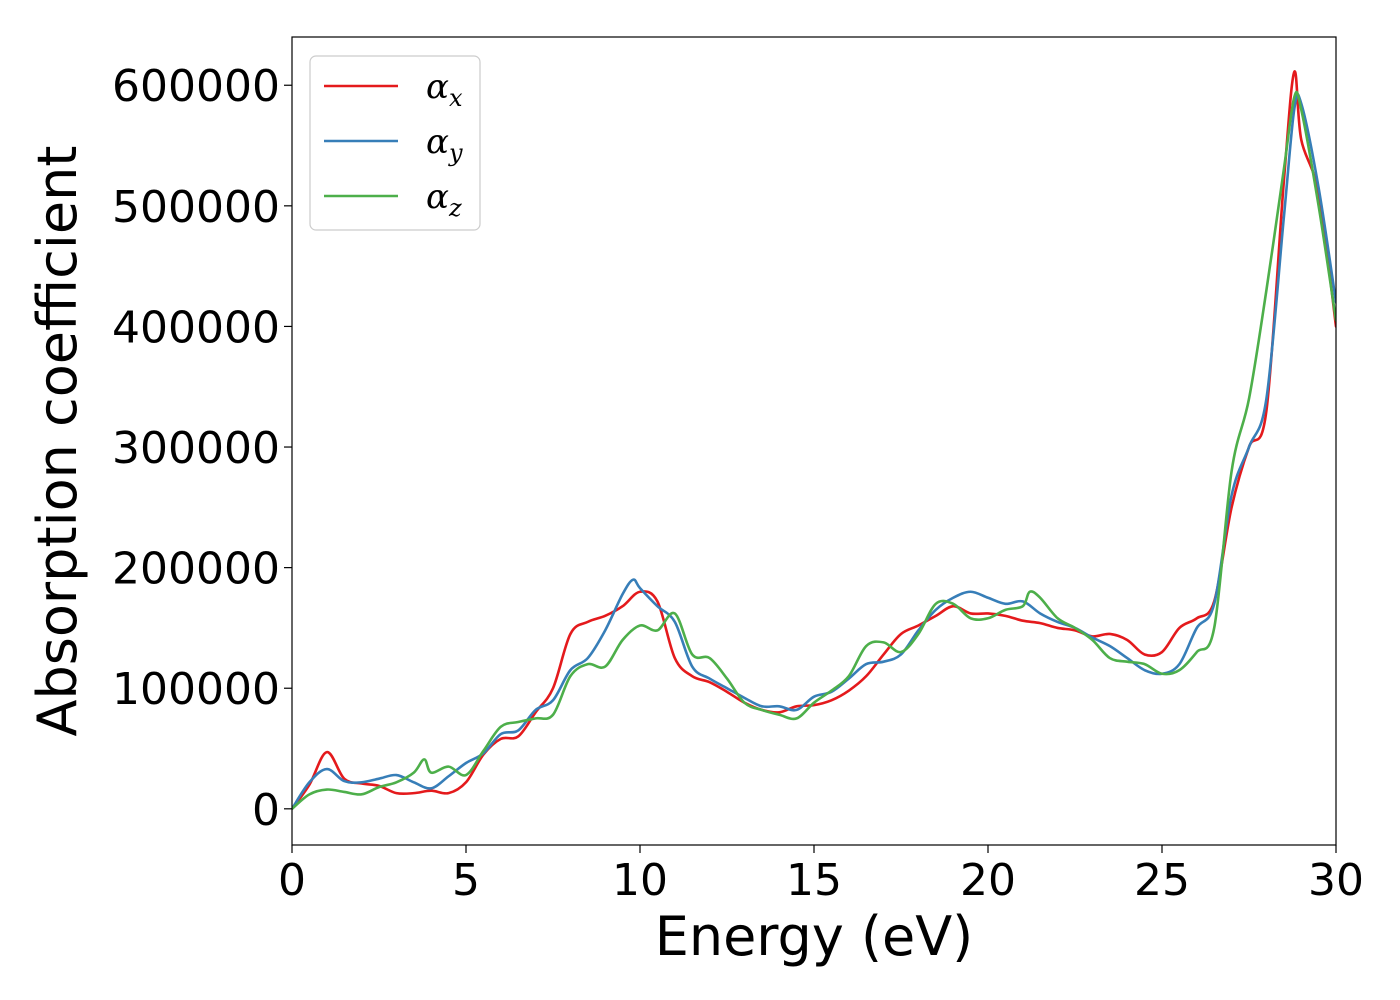 This screenshot has height=1000, width=1400. What do you see at coordinates (455, 153) in the screenshot?
I see `legend-label-subscript: y` at bounding box center [455, 153].